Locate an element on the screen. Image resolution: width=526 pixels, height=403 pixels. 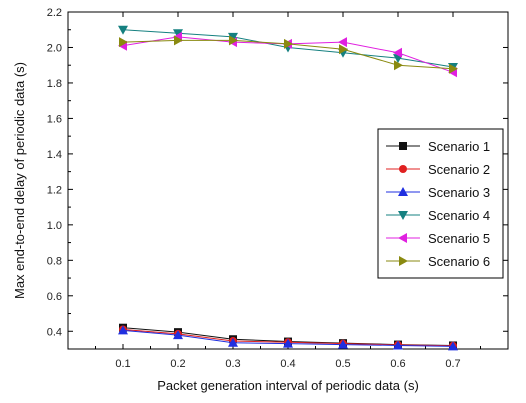
y-tick-label: 0.6 is located at coordinates (54, 297).